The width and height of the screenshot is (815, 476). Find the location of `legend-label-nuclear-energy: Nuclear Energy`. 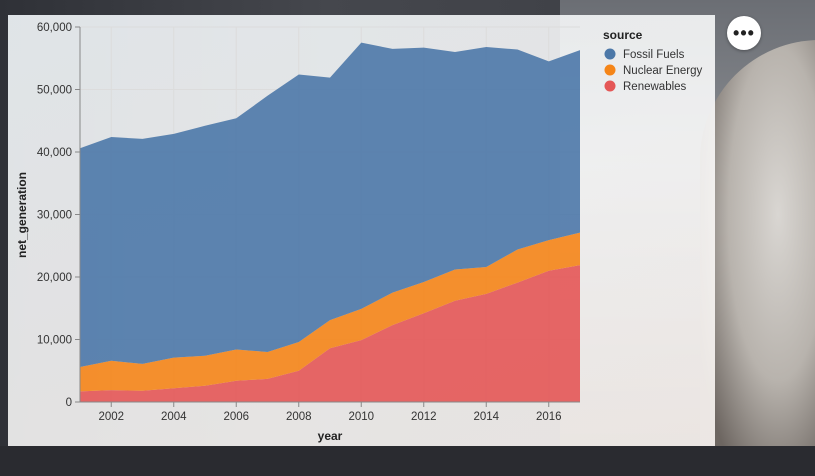

legend-label-nuclear-energy: Nuclear Energy is located at coordinates (663, 71).